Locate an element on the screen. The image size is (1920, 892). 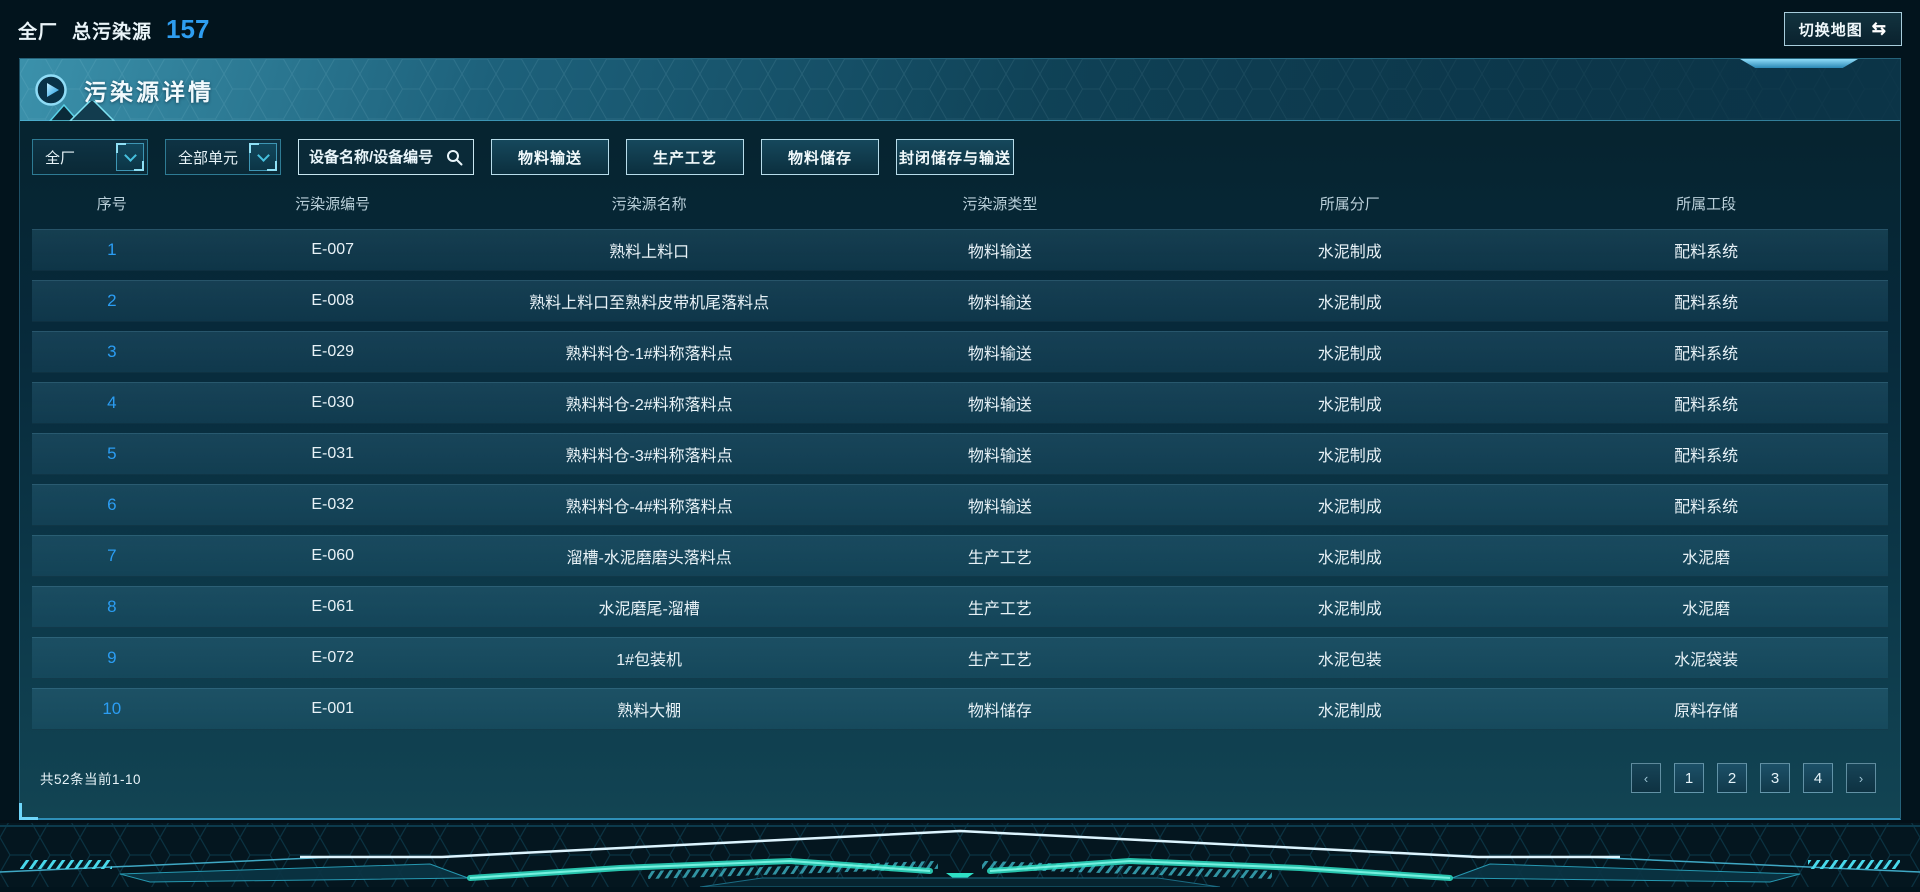
cell-plant: 水泥包装 is located at coordinates (1349, 660).